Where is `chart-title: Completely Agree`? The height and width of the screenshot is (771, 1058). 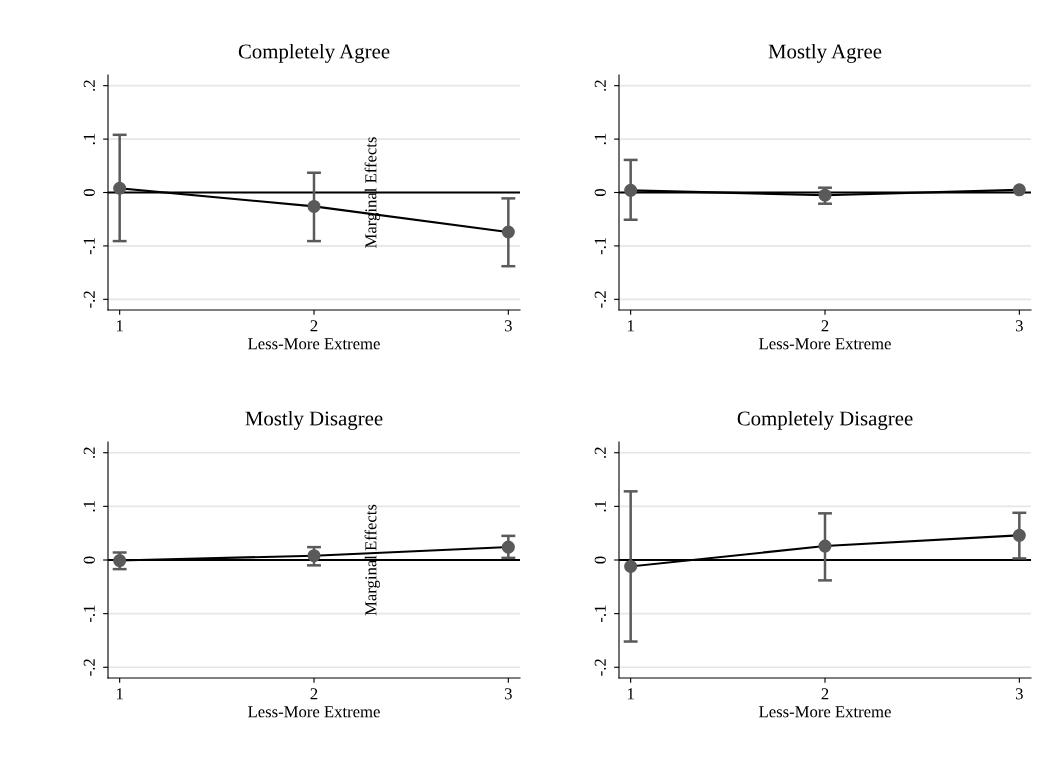 chart-title: Completely Agree is located at coordinates (314, 53).